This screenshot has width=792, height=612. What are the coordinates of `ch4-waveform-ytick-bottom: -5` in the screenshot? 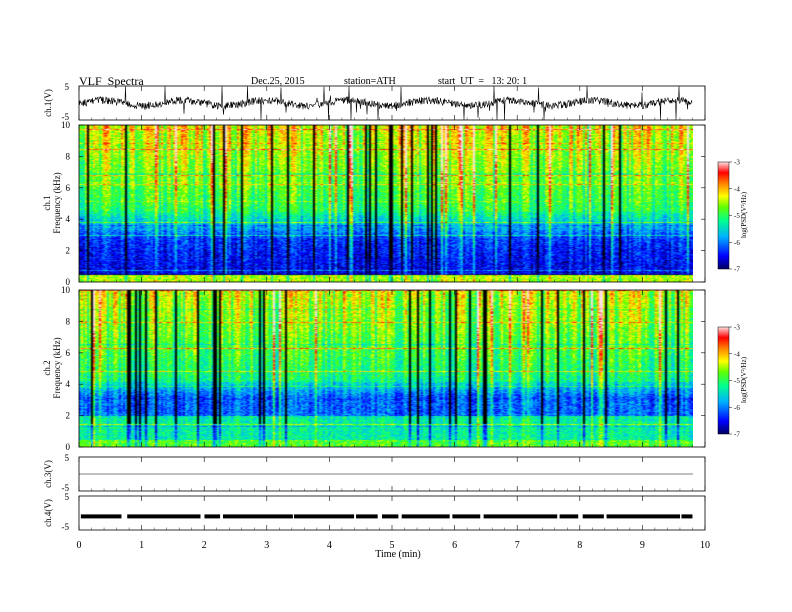 It's located at (66, 527).